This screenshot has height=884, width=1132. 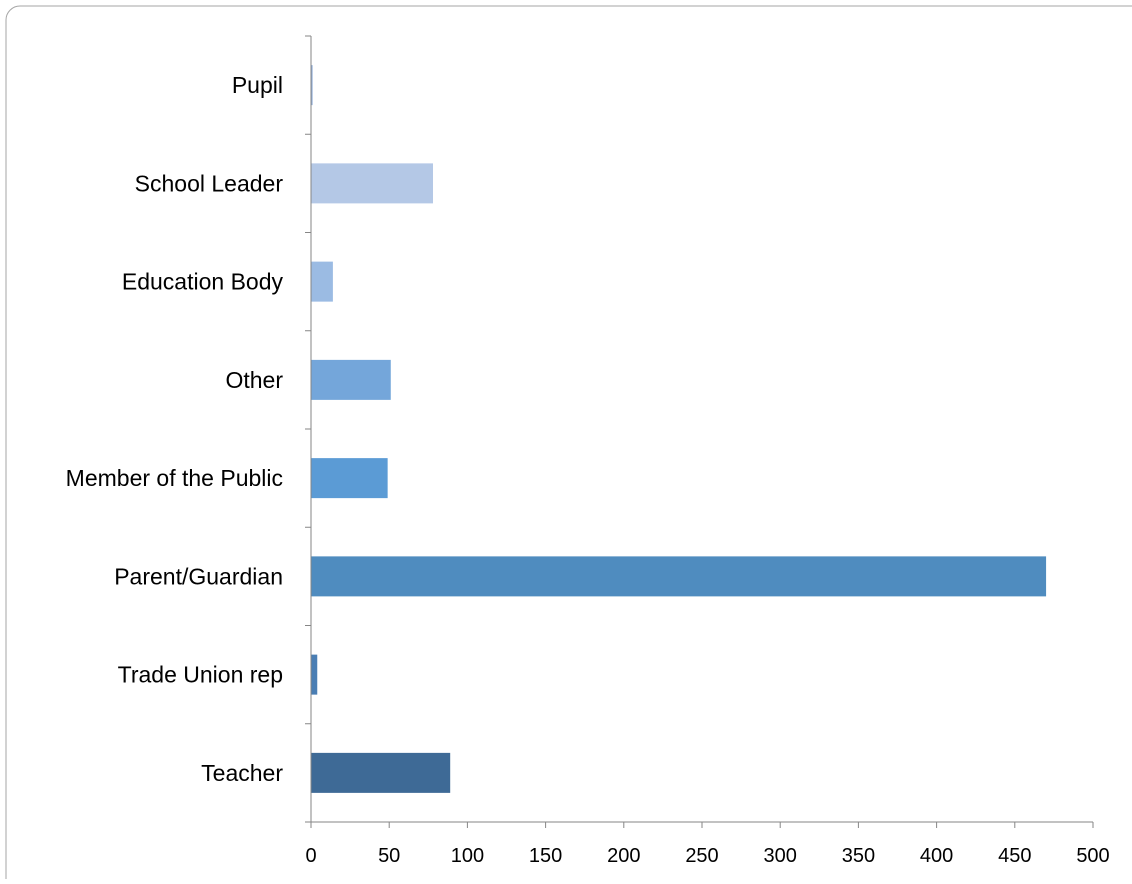 What do you see at coordinates (1014, 856) in the screenshot?
I see `value-tick-label-450: 450` at bounding box center [1014, 856].